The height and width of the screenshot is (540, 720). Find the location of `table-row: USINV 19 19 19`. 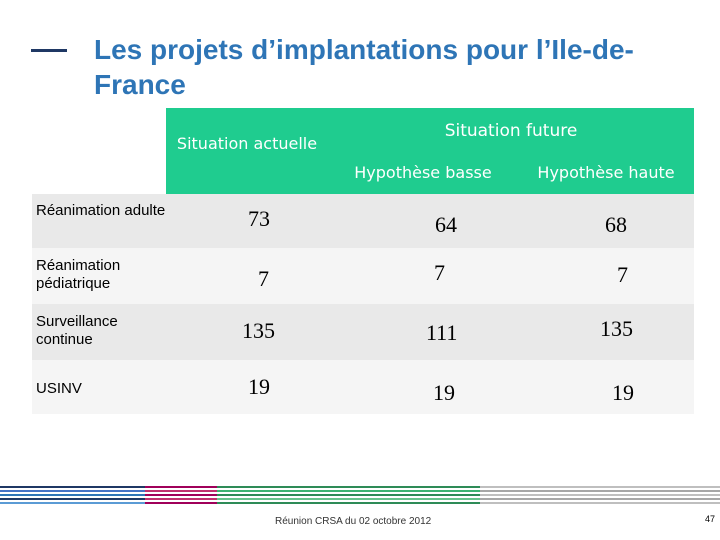

table-row: USINV 19 19 19 is located at coordinates (363, 387).